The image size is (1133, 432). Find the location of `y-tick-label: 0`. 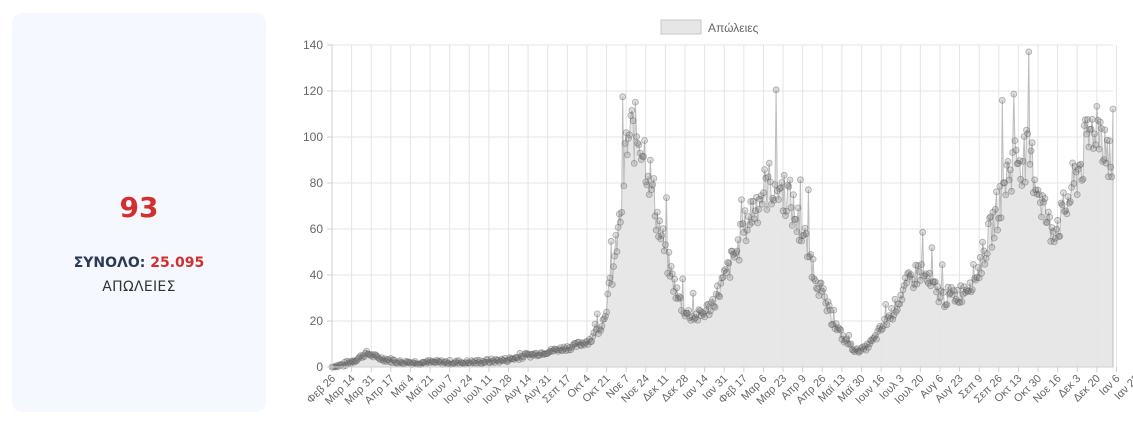

y-tick-label: 0 is located at coordinates (319, 367).